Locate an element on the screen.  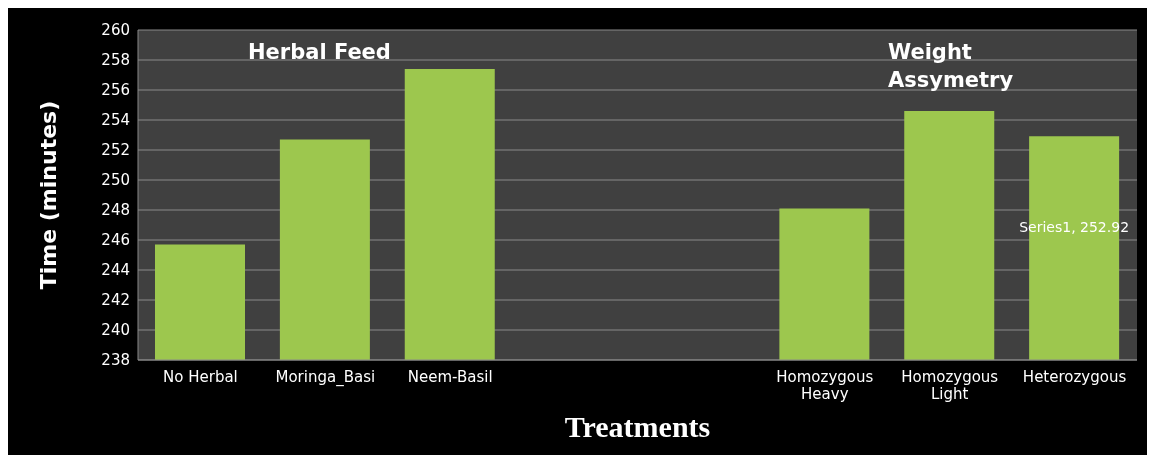
y-tick-label: 242 is located at coordinates (115, 300).